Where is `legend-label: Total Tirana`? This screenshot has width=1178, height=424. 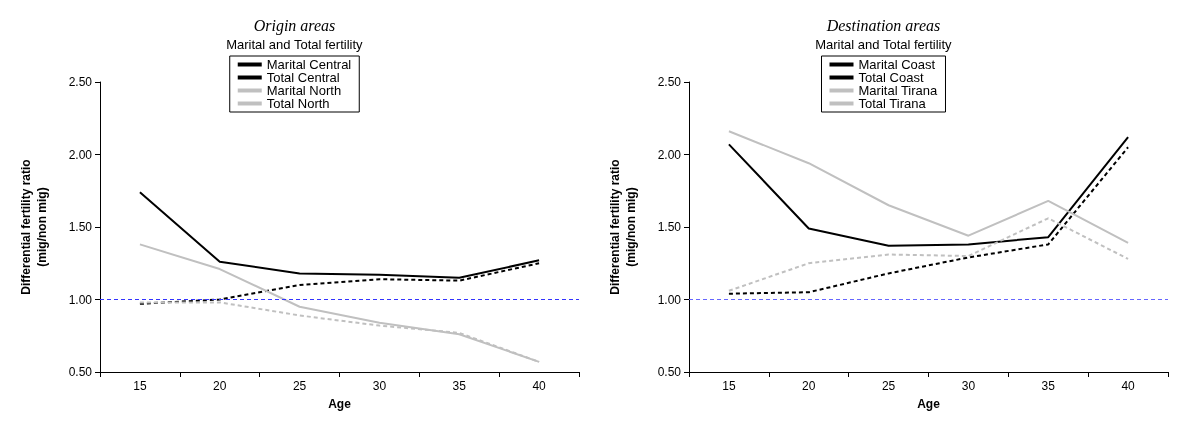 legend-label: Total Tirana is located at coordinates (892, 103).